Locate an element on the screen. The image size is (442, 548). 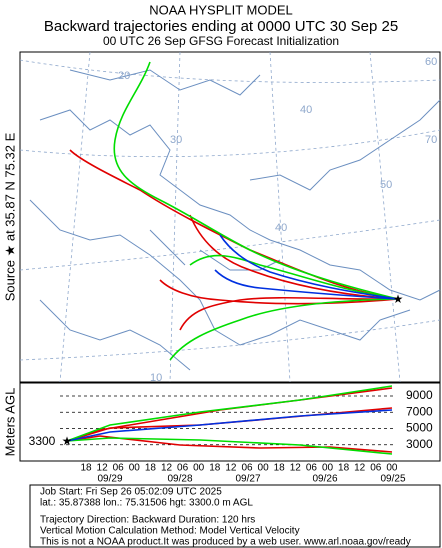
grid-label: 10 is located at coordinates (156, 378).